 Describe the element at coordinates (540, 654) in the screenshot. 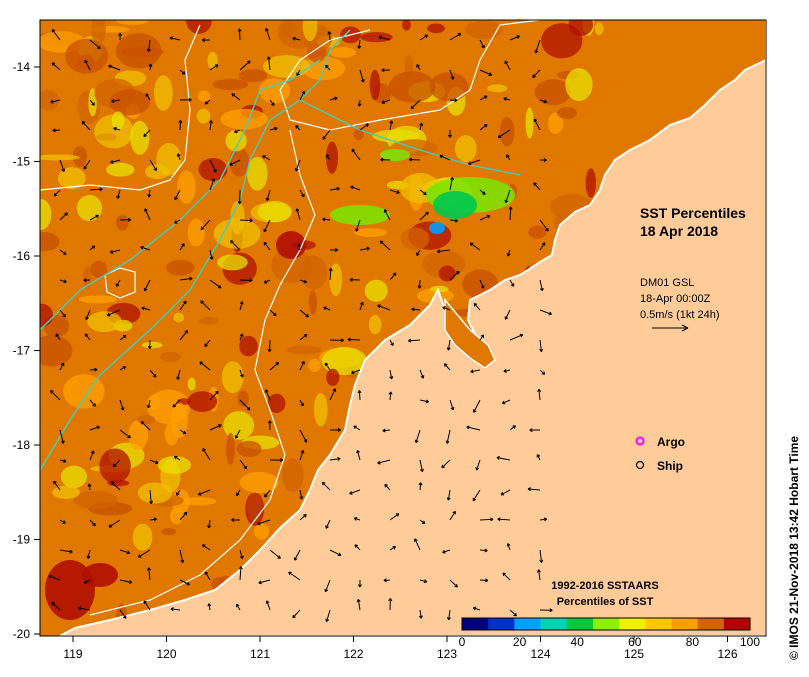

I see `x-tick-label: 124` at that location.